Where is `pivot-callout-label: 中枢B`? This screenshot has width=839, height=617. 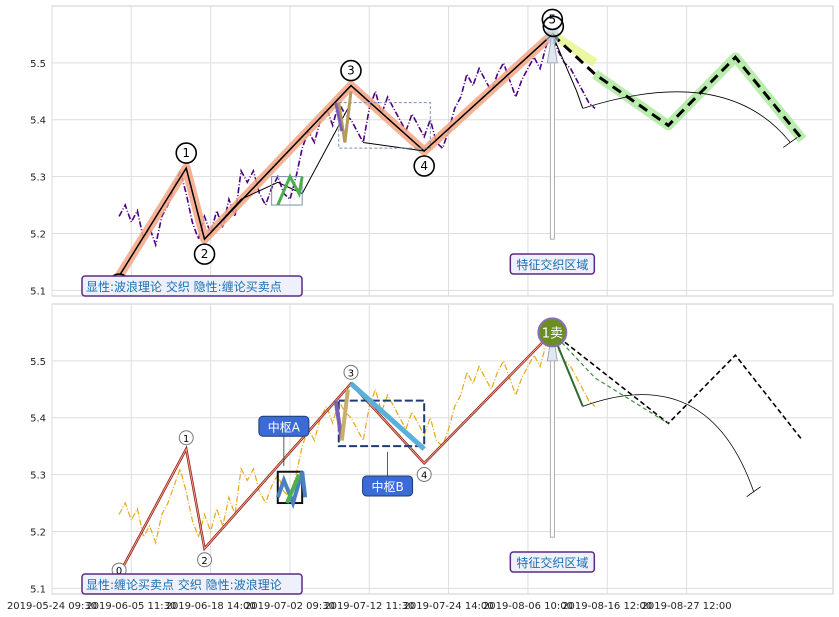
pivot-callout-label: 中枢B is located at coordinates (387, 486).